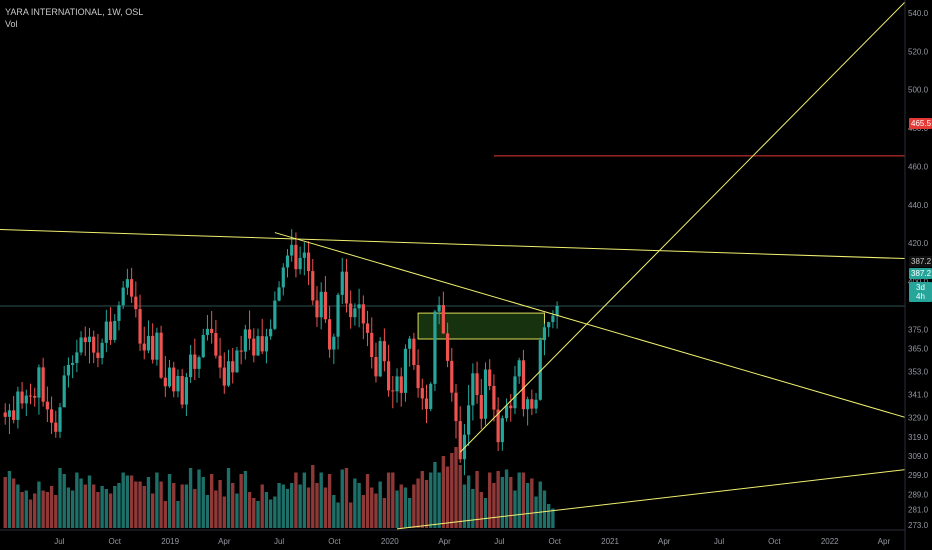 This screenshot has width=932, height=550. What do you see at coordinates (920, 292) in the screenshot?
I see `countdown-tag: 3d 4h` at bounding box center [920, 292].